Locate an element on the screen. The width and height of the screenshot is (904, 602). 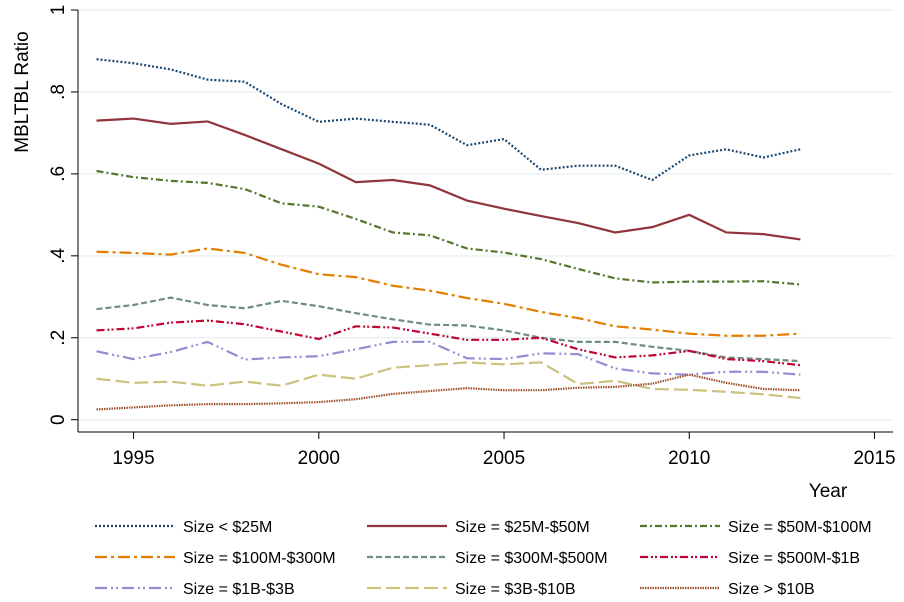
legend-label: Size = $1B-$3B is located at coordinates (239, 589).